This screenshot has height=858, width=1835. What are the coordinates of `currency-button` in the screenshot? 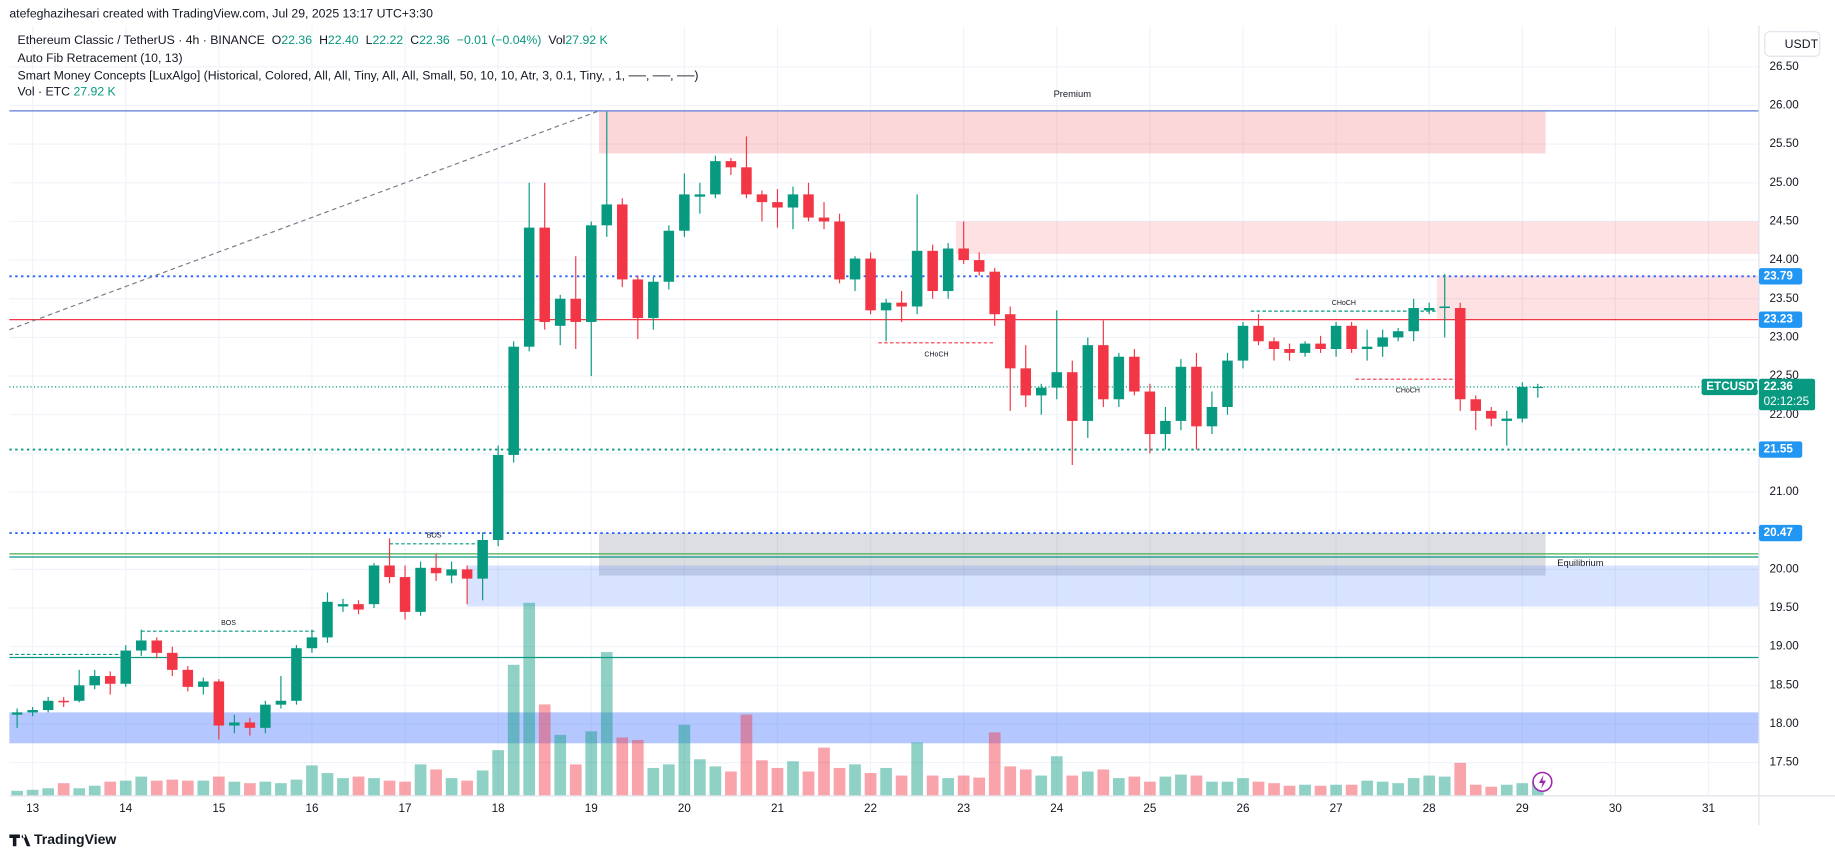 It's located at (1792, 44).